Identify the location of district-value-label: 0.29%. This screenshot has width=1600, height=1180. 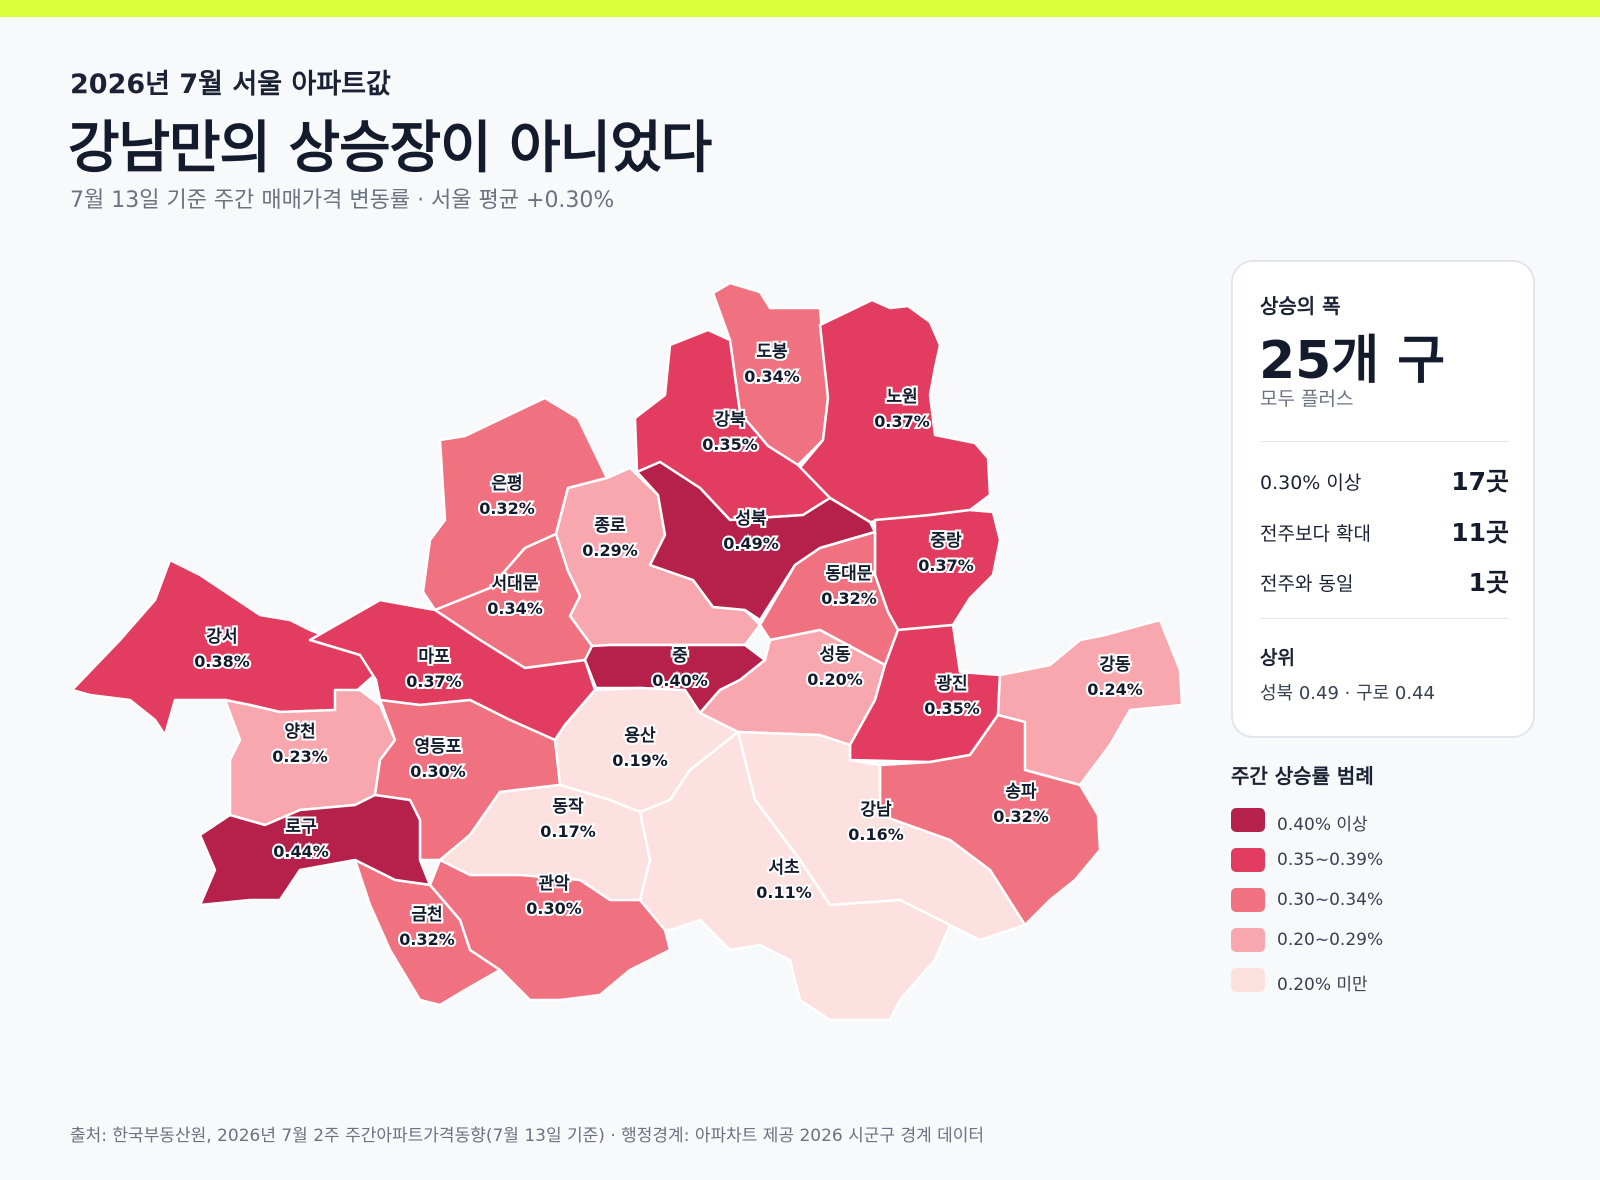
(610, 550).